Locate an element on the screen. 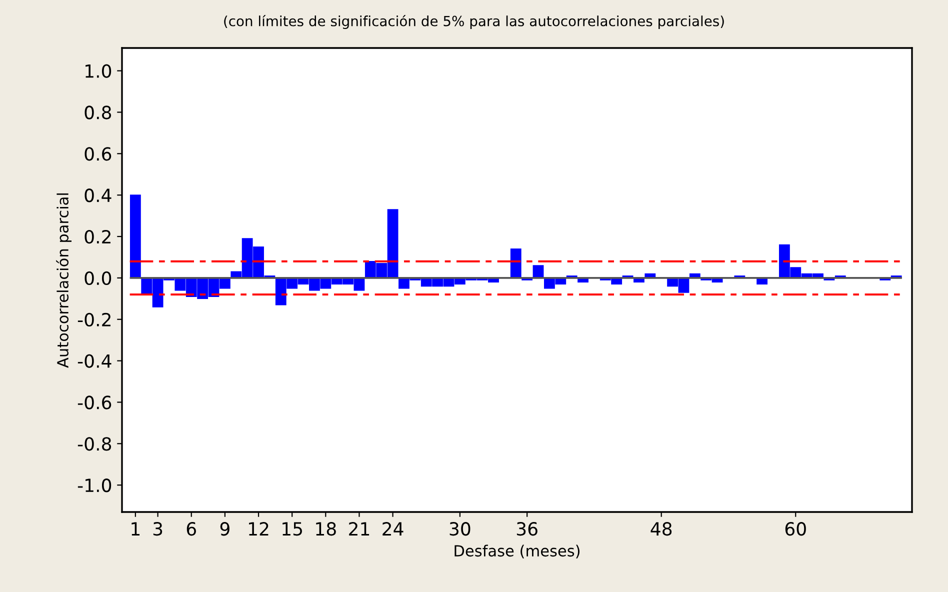 This screenshot has height=592, width=948. y-tick-label: 0.0 is located at coordinates (98, 278).